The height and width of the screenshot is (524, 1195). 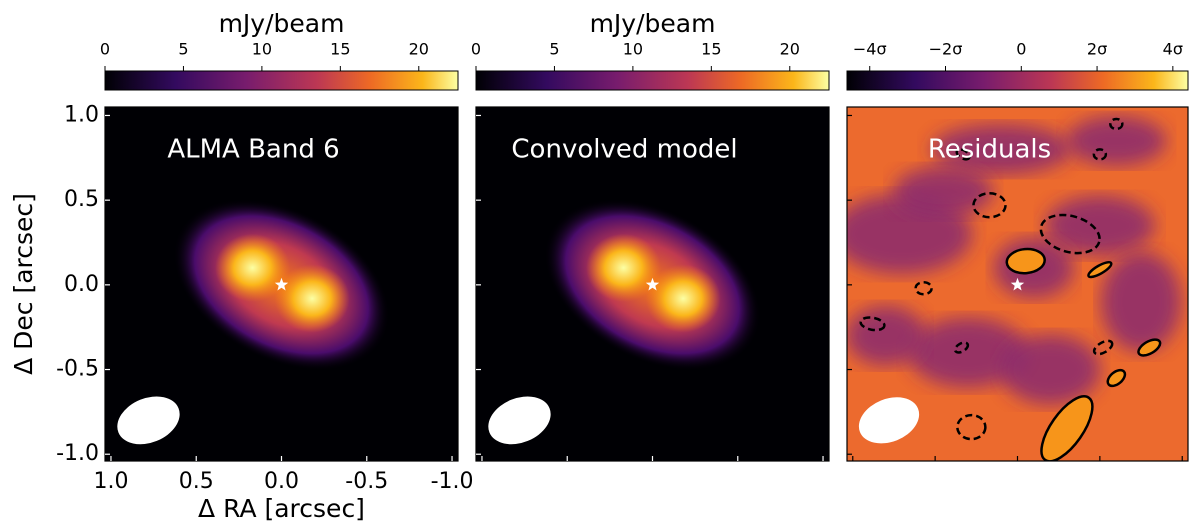 What do you see at coordinates (1173, 49) in the screenshot?
I see `colorbar-tick-label: 4σ` at bounding box center [1173, 49].